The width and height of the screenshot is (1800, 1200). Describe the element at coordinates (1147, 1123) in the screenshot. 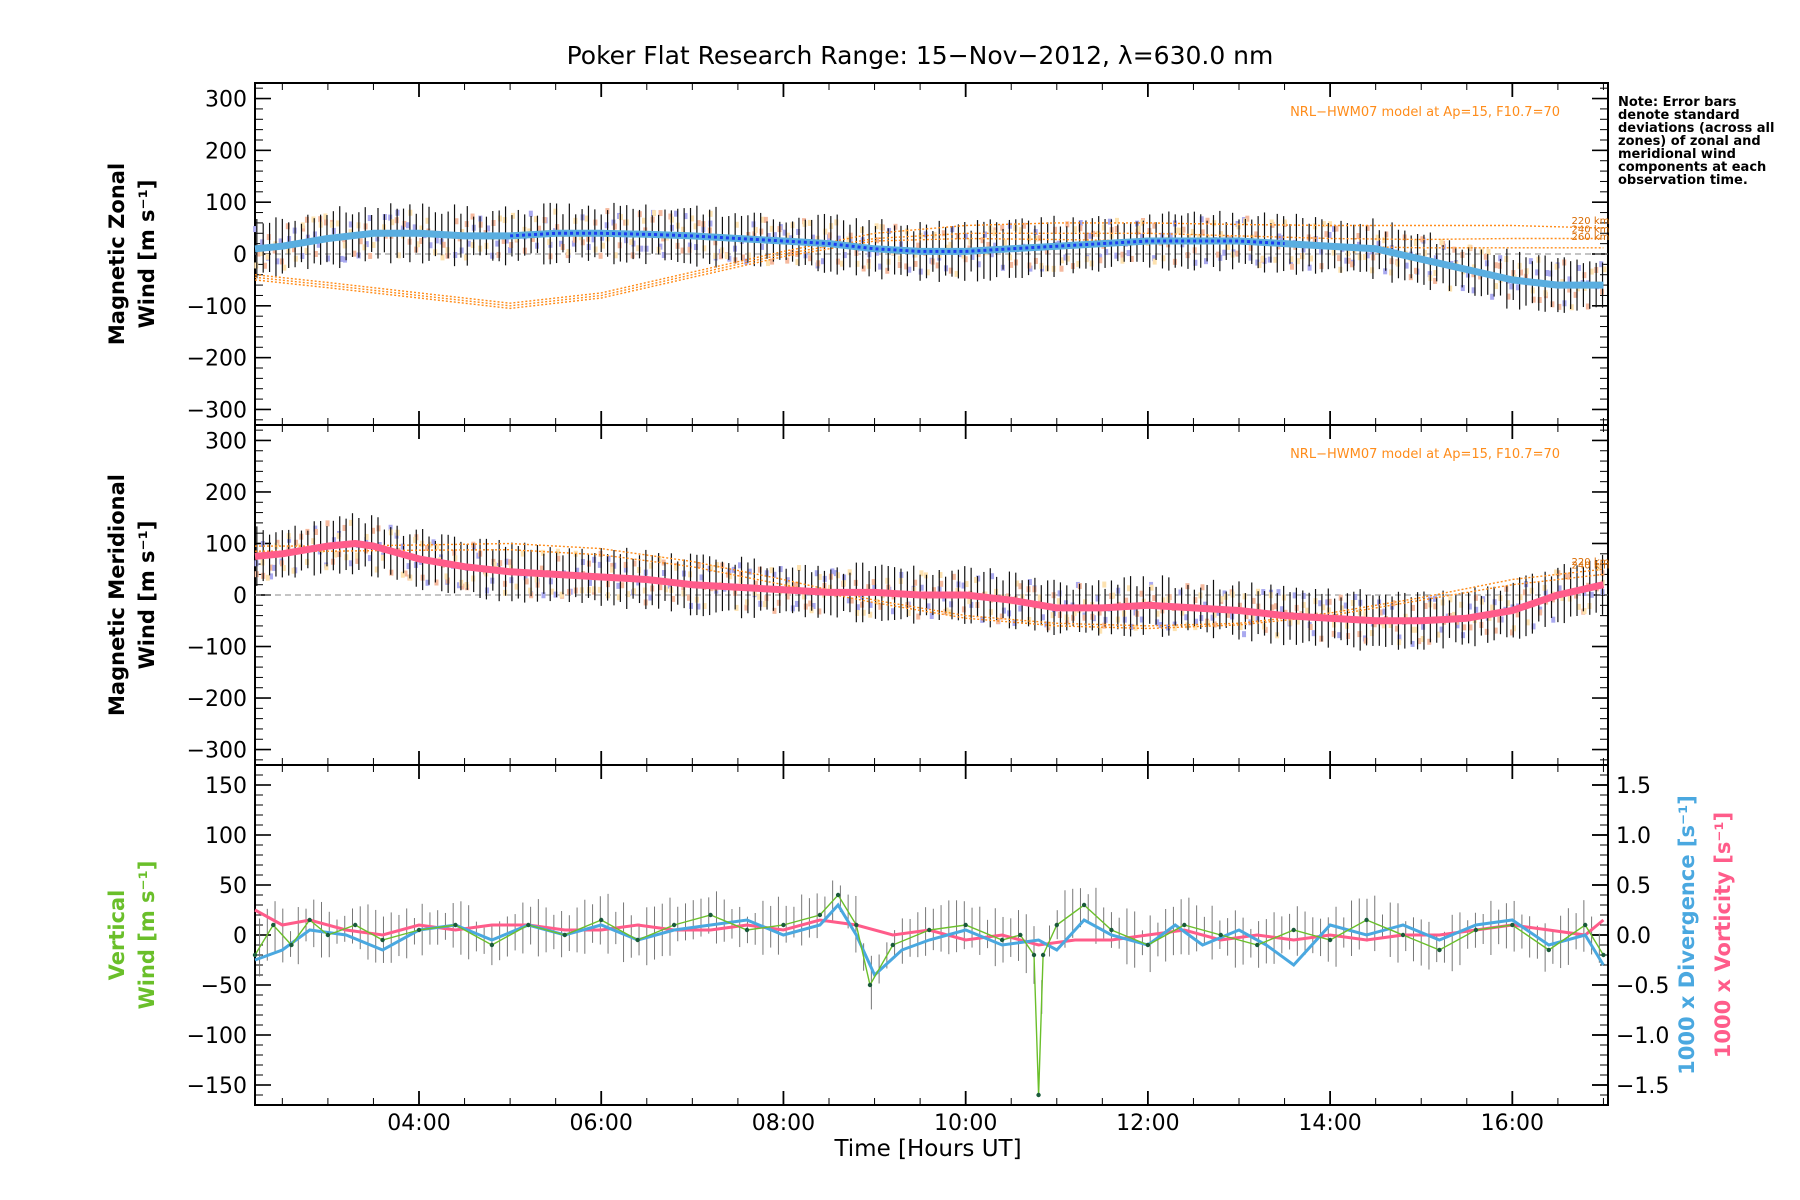

I see `x-tick-label: 12:00` at that location.